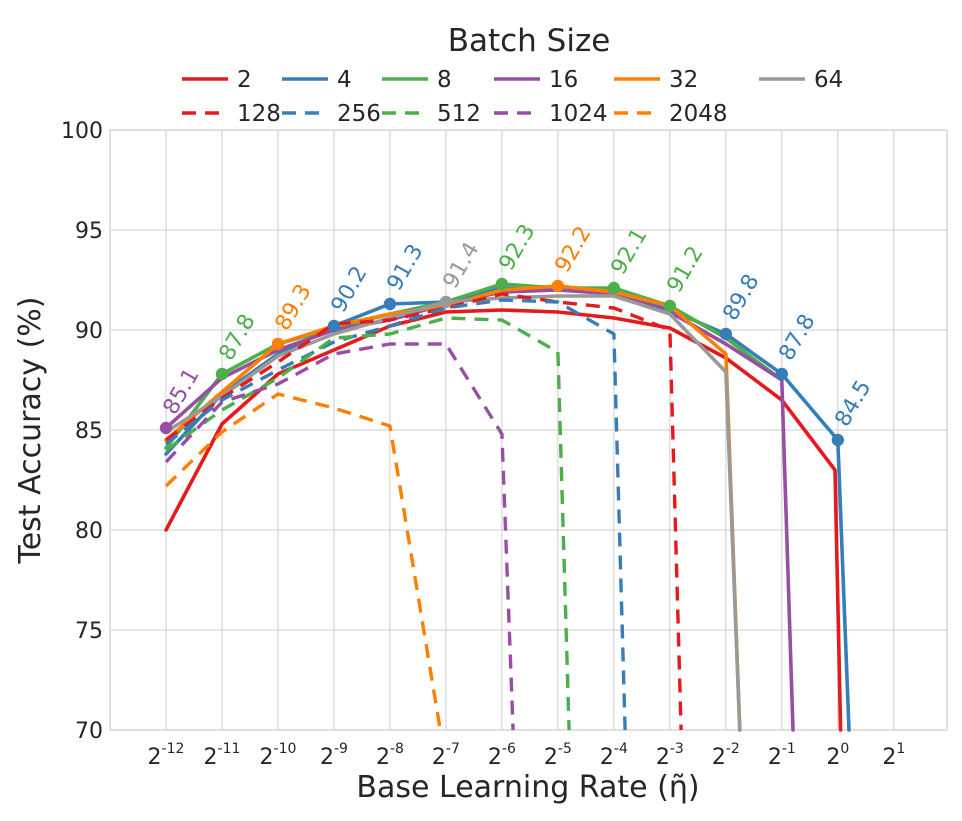  I want to click on y-axis-label: Test Accuracy (%), so click(30, 430).